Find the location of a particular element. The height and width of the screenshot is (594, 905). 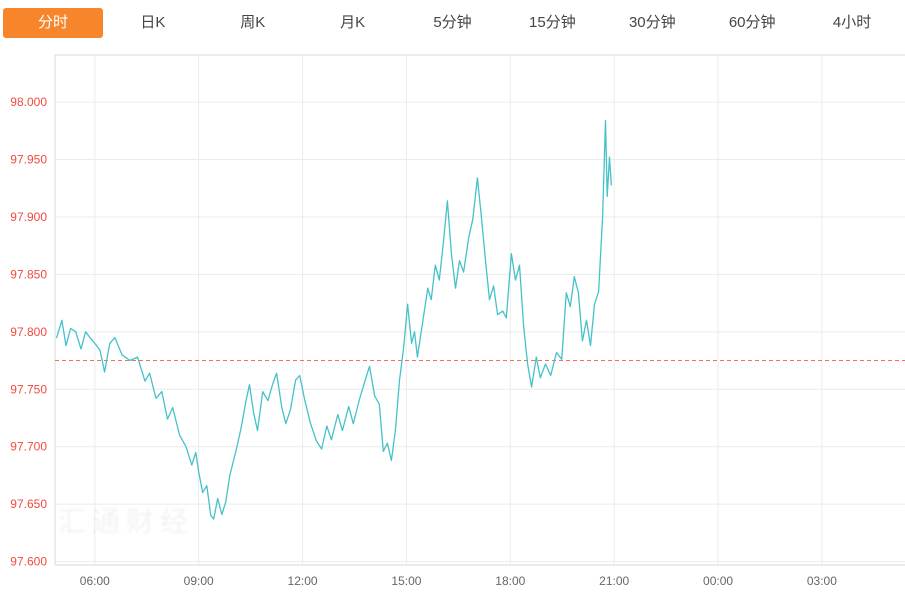

svg-text: 21:00 is located at coordinates (614, 581).